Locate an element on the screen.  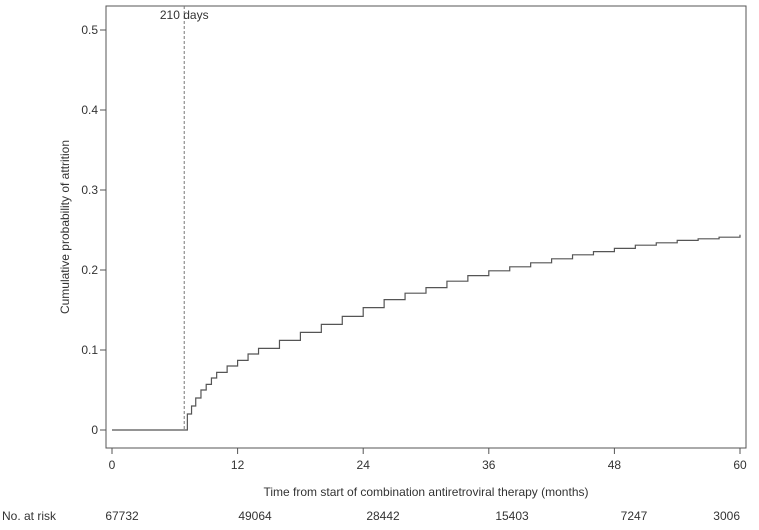
risk-table-value: 7247 is located at coordinates (634, 516).